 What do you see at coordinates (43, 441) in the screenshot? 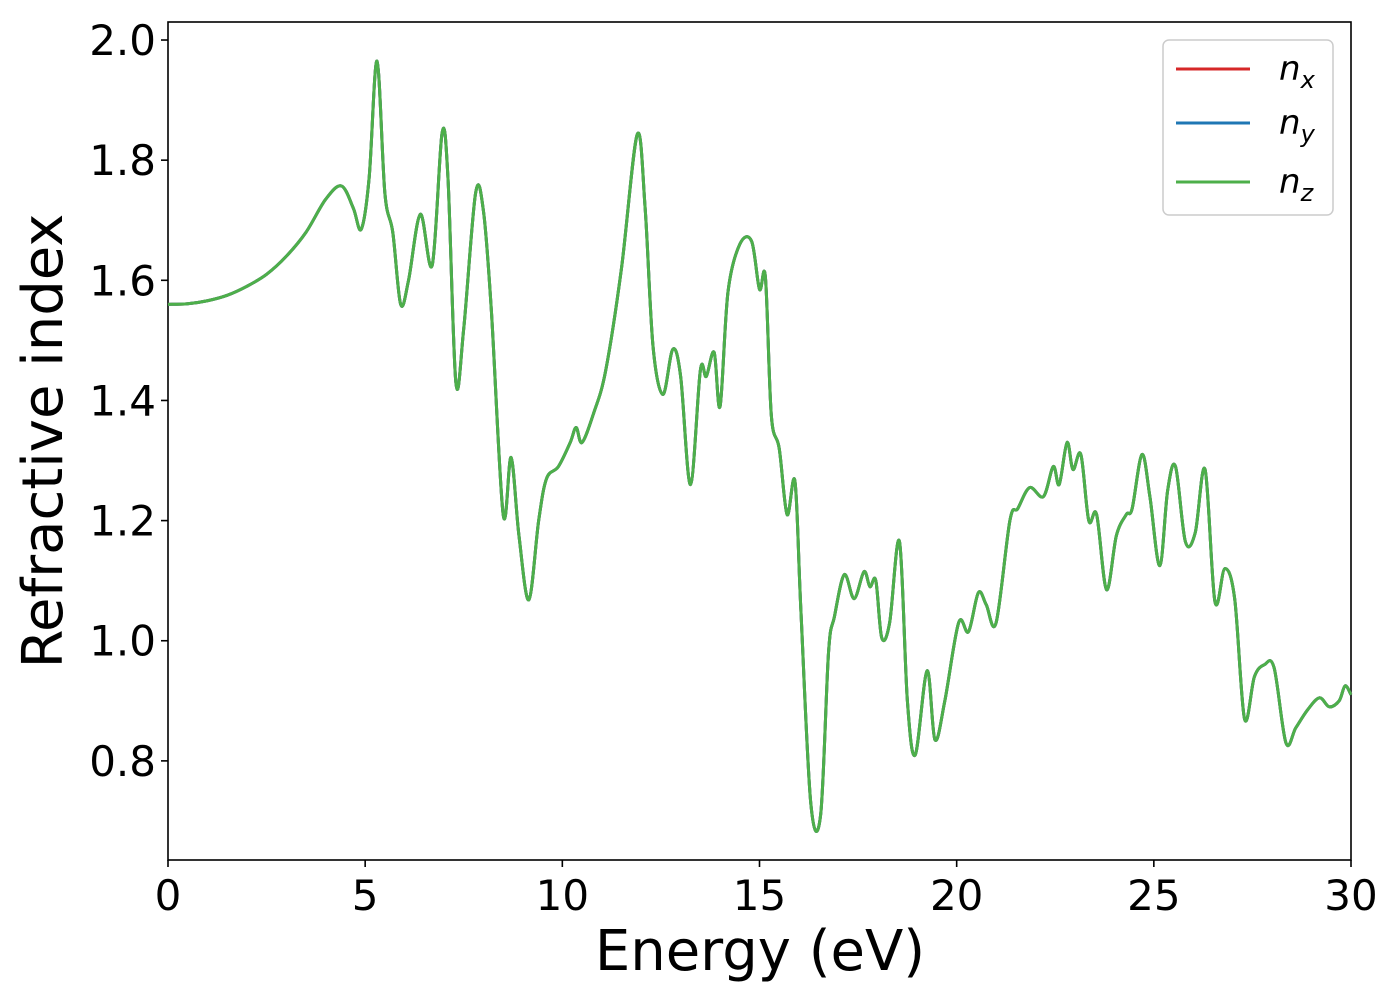
I see `y-axis-label: Refractive index` at bounding box center [43, 441].